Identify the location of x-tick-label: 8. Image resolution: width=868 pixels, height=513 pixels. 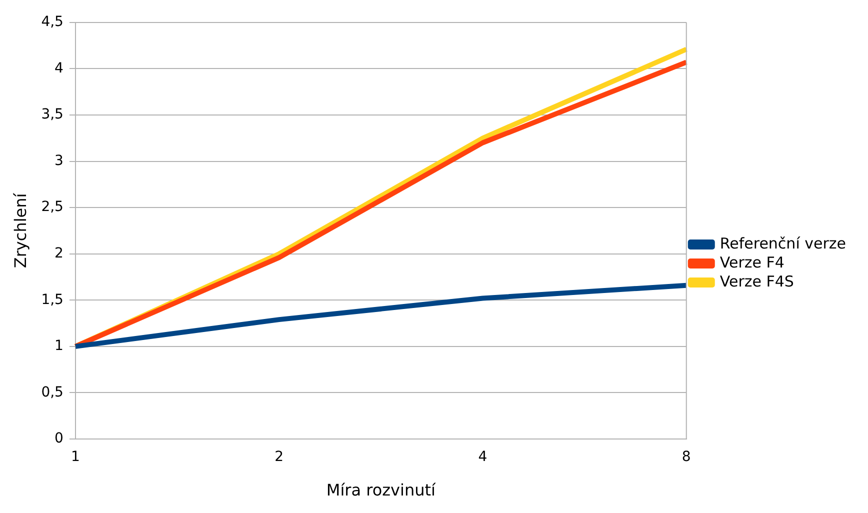
(686, 457).